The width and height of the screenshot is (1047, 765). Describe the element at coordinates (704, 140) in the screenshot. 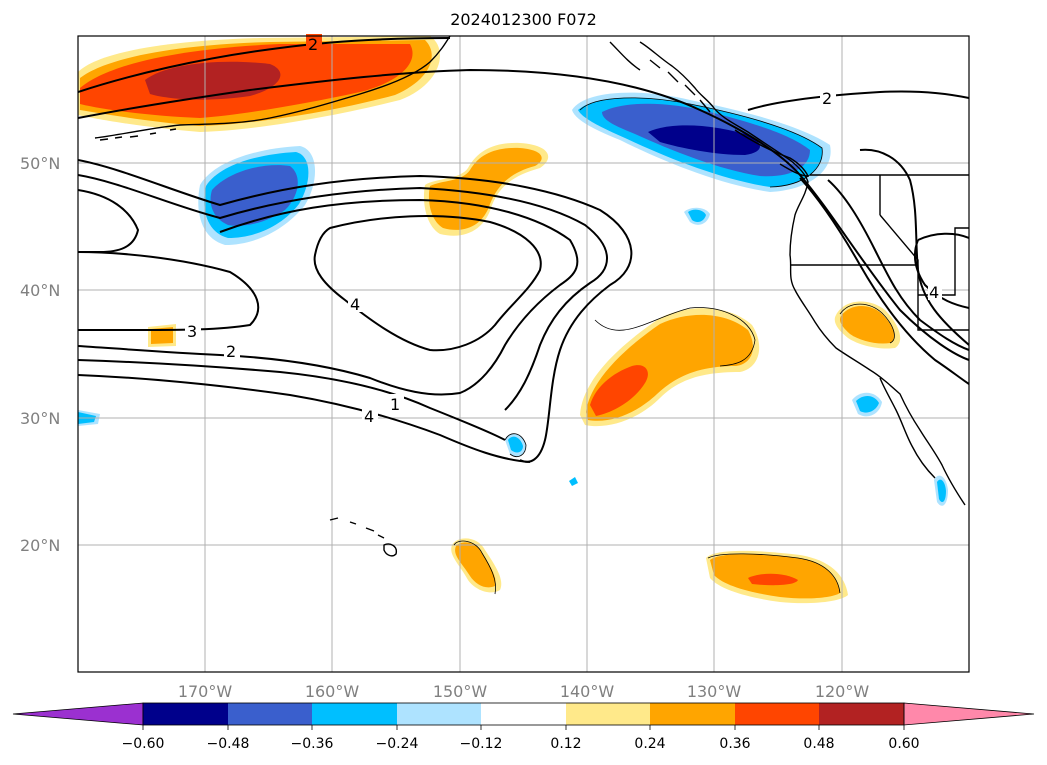

I see `negative-anomaly-pacific-northwest-peak` at that location.